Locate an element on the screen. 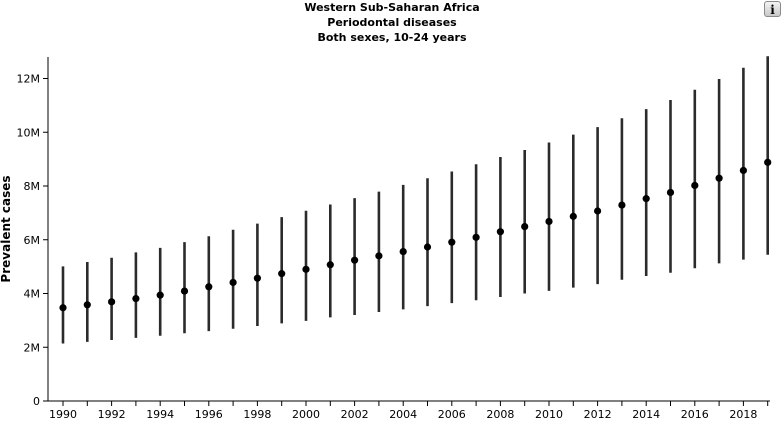  x-tick-label: 1996 is located at coordinates (209, 414).